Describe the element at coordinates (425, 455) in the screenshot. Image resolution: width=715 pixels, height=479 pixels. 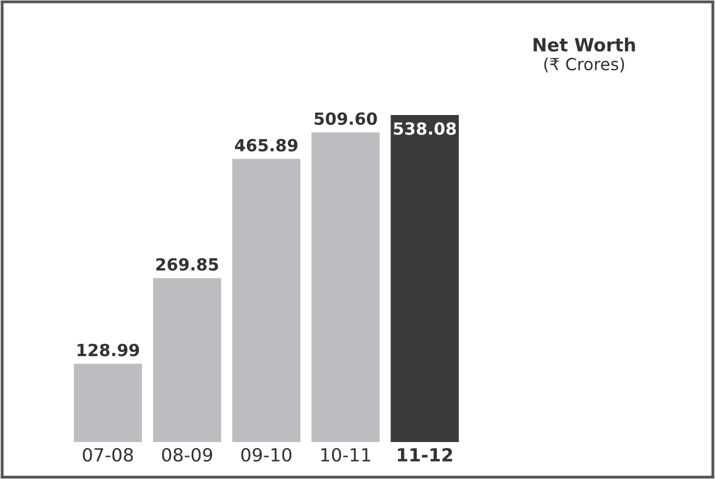
I see `x-tick-label: 11-12` at that location.